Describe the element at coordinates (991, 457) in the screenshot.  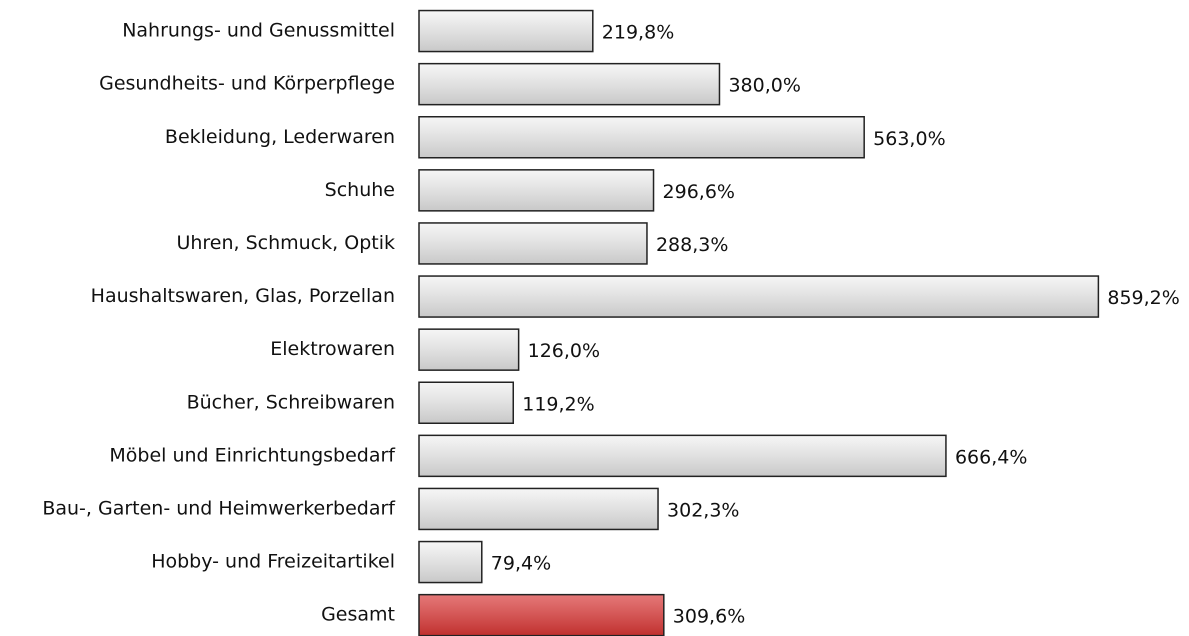
I see `value-label: 666,4%` at that location.